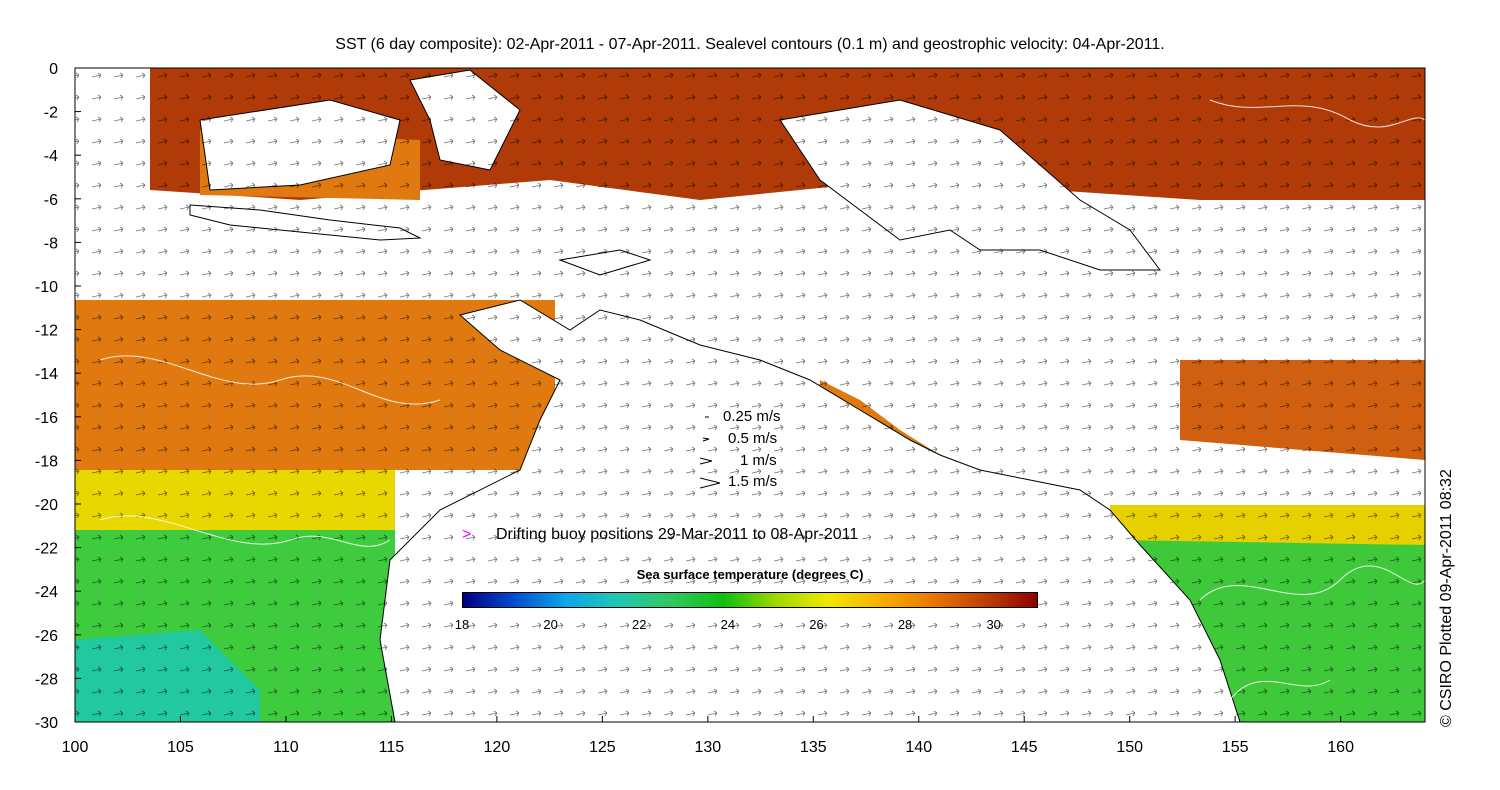  What do you see at coordinates (180, 747) in the screenshot?
I see `x-tick-label: 105` at bounding box center [180, 747].